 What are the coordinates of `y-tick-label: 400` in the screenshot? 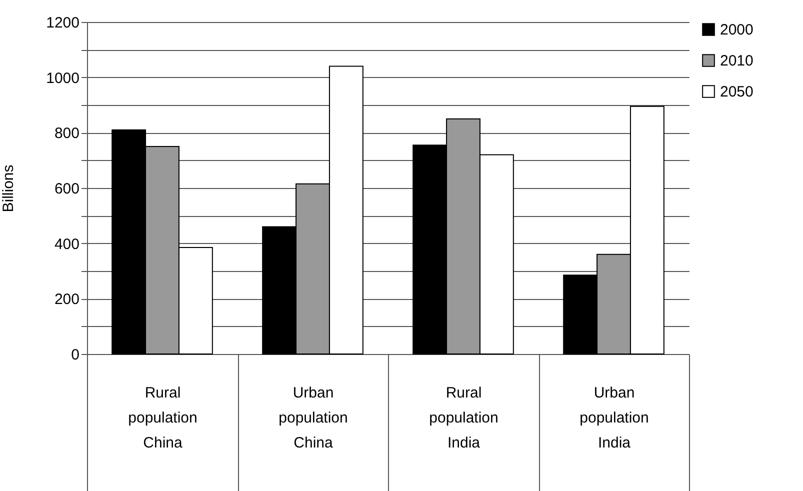 It's located at (67, 244).